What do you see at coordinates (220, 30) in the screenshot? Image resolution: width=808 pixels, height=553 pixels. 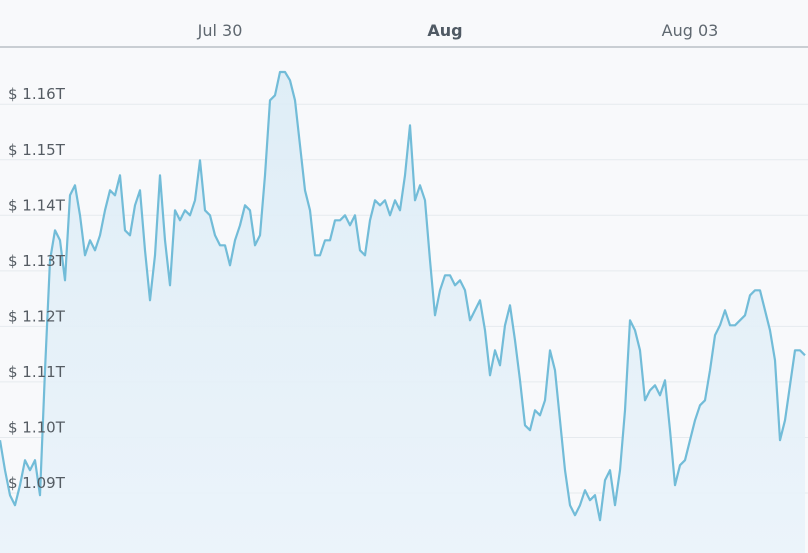 I see `x-tick-label: Jul 30` at bounding box center [220, 30].